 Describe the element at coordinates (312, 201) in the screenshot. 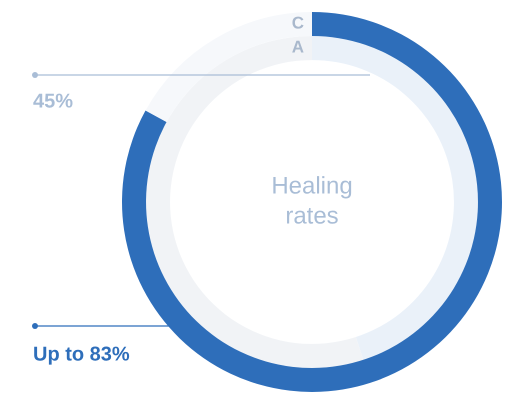

I see `text: Healing rates` at that location.